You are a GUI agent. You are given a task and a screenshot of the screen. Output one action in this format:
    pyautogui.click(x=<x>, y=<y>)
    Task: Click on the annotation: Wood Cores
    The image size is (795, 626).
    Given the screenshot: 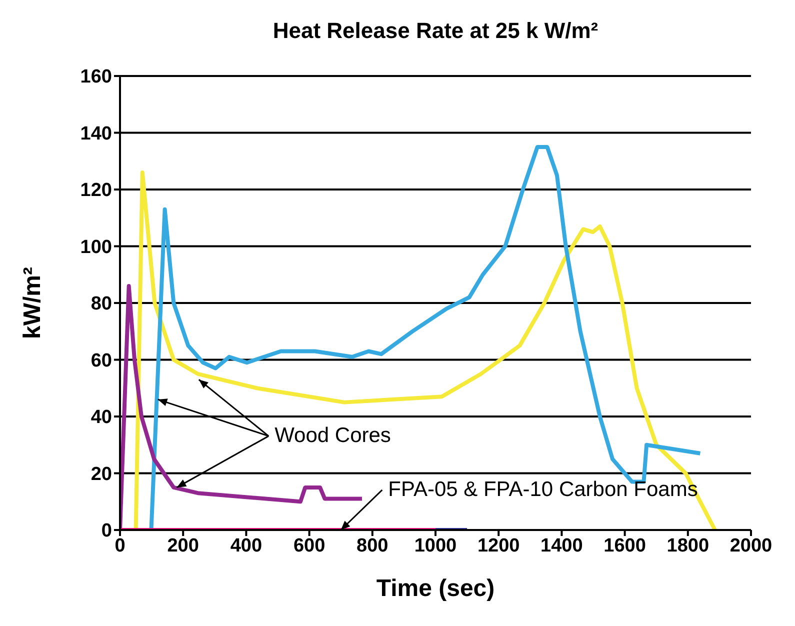 What is the action you would take?
    pyautogui.click(x=332, y=436)
    